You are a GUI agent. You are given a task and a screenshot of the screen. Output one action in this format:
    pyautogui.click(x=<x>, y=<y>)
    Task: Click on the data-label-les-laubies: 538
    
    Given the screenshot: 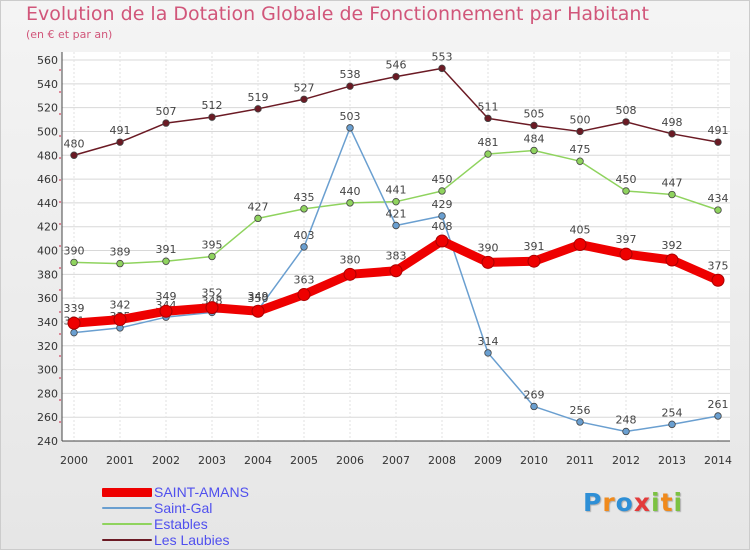 What is the action you would take?
    pyautogui.click(x=350, y=74)
    